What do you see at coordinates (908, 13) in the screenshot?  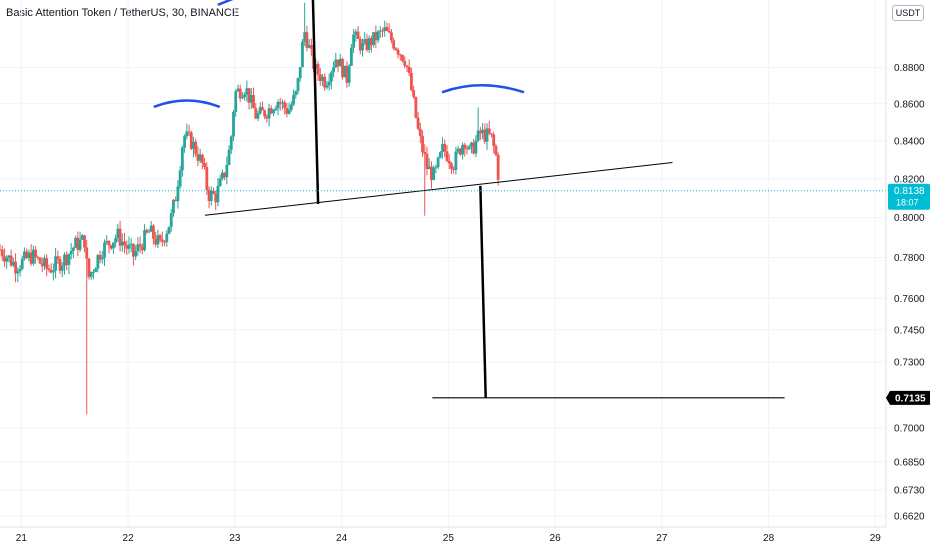 I see `currency-button: USDT` at bounding box center [908, 13].